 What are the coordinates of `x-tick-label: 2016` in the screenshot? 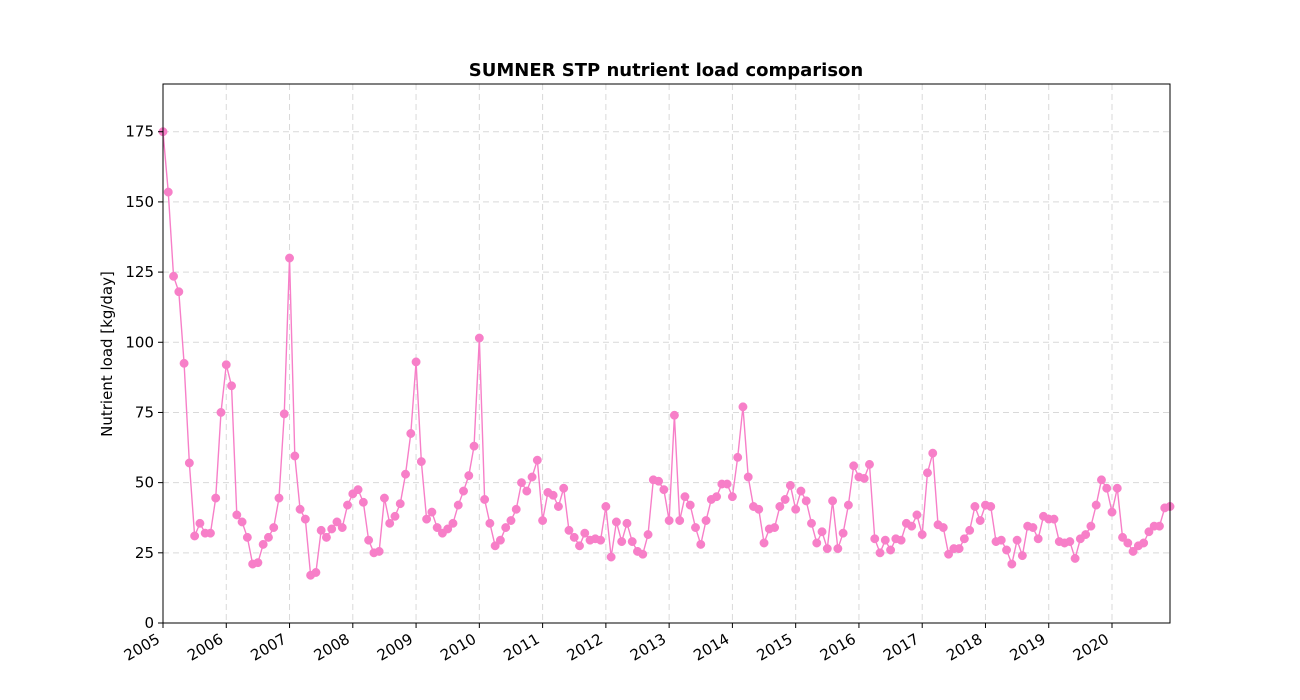 It's located at (838, 647).